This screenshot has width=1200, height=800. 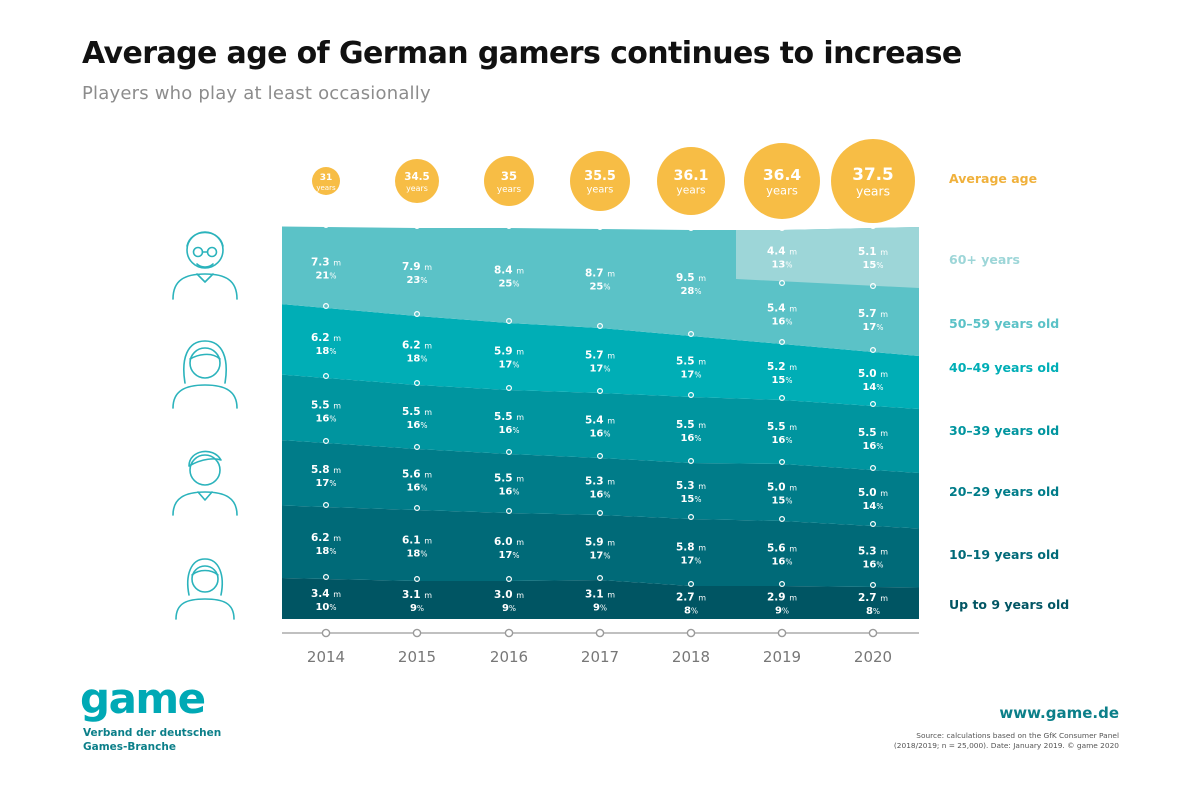 I want to click on percent-label: 8%, so click(x=691, y=611).